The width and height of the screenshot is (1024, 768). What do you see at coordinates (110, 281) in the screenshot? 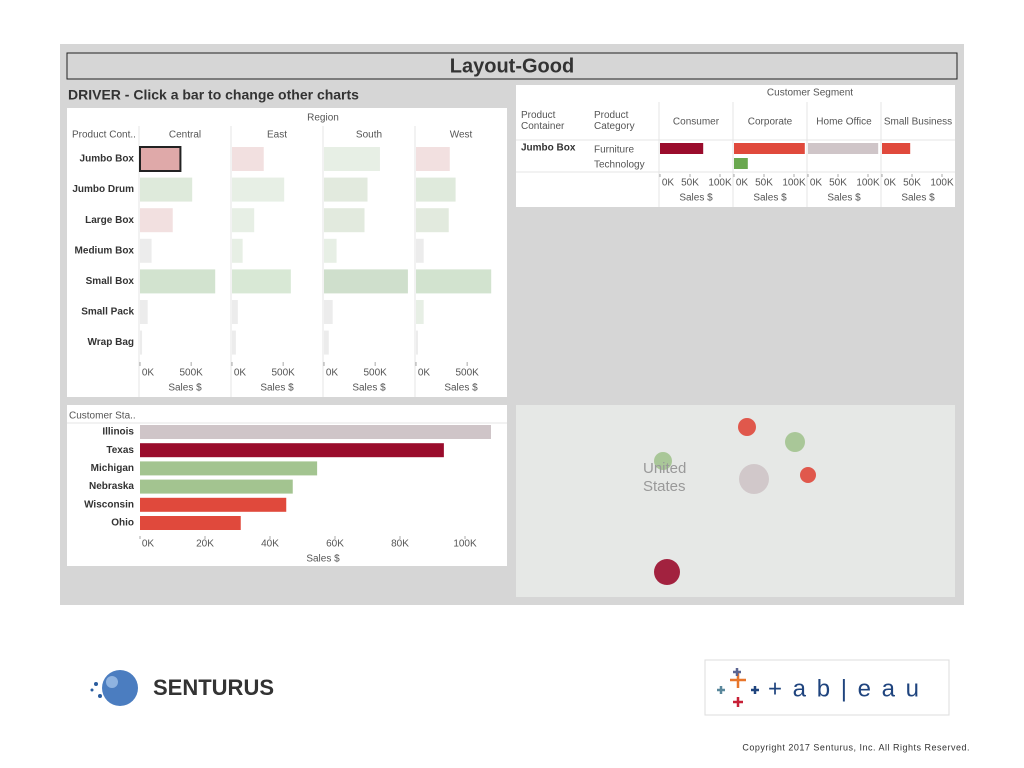
I see `row-label: Small Box` at bounding box center [110, 281].